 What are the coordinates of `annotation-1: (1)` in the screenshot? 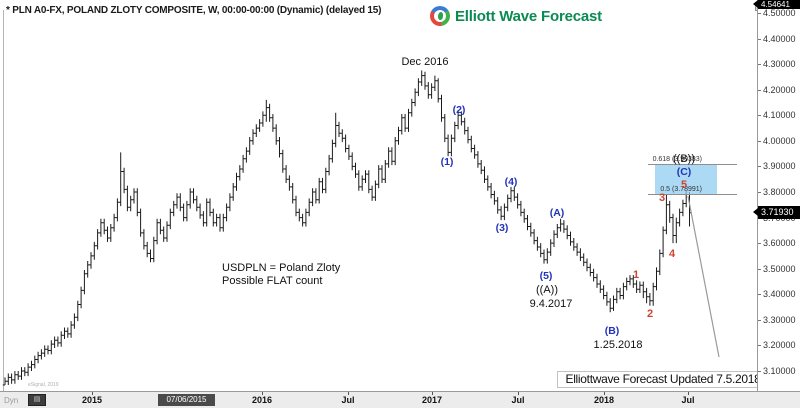 It's located at (447, 162).